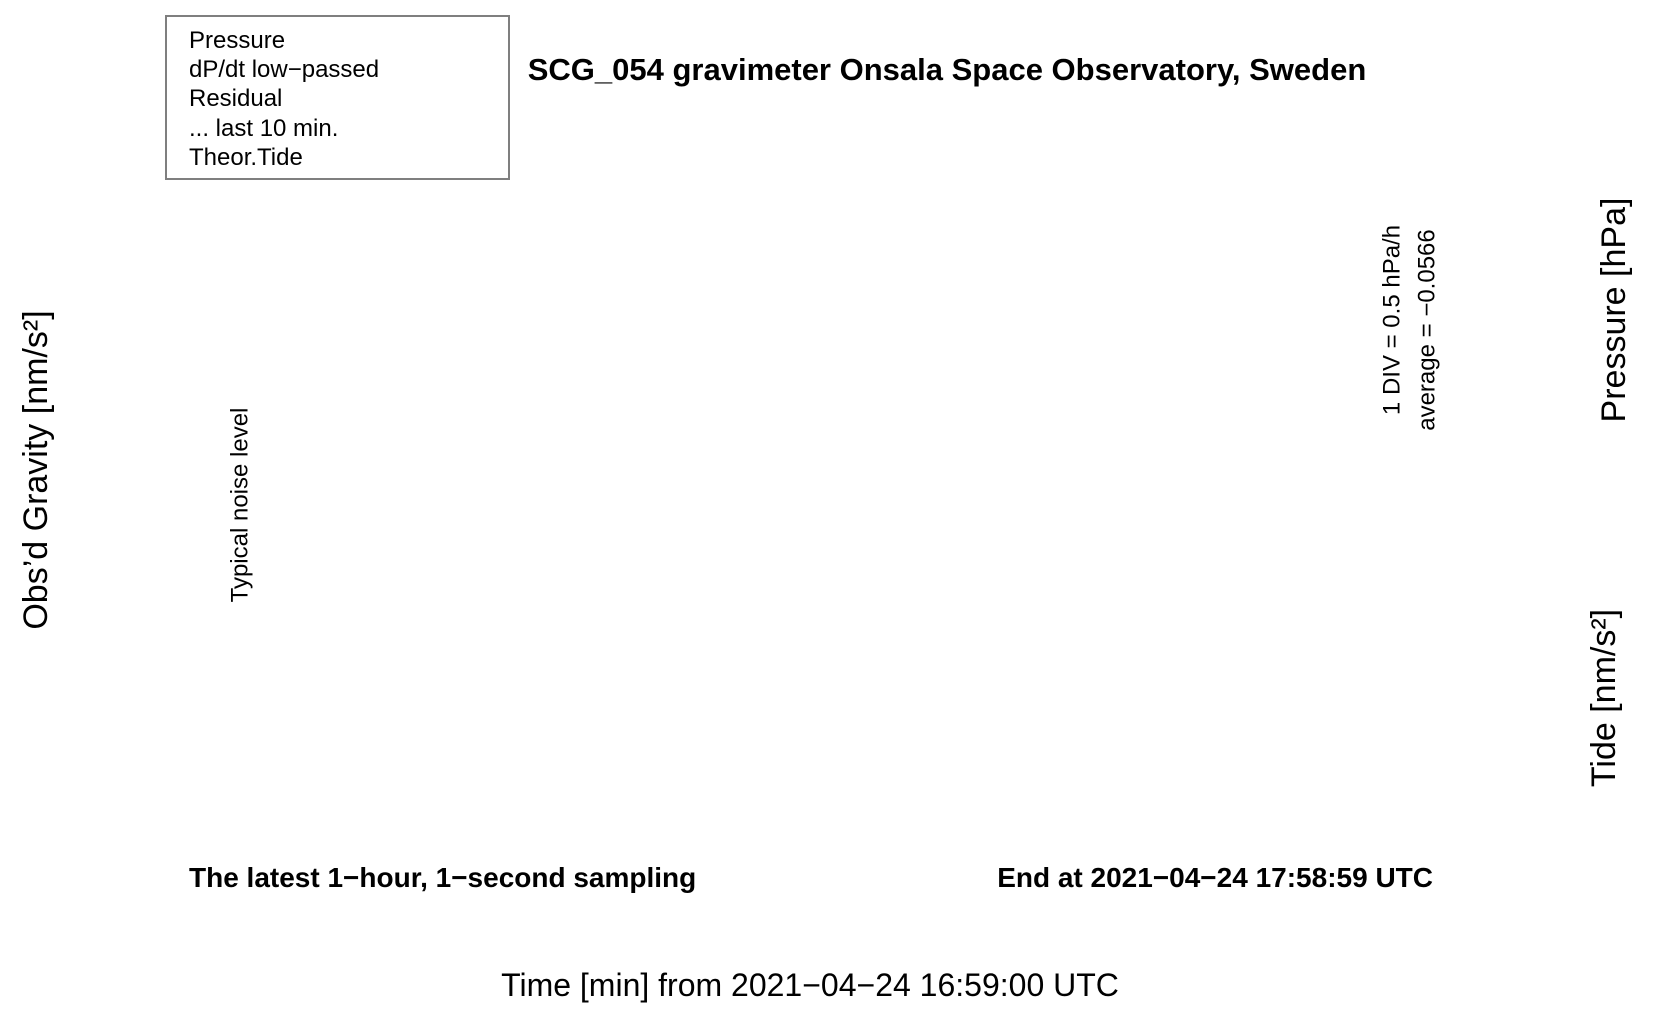 Image resolution: width=1660 pixels, height=1020 pixels. What do you see at coordinates (1427, 330) in the screenshot?
I see `average-label: average = −0.0566` at bounding box center [1427, 330].